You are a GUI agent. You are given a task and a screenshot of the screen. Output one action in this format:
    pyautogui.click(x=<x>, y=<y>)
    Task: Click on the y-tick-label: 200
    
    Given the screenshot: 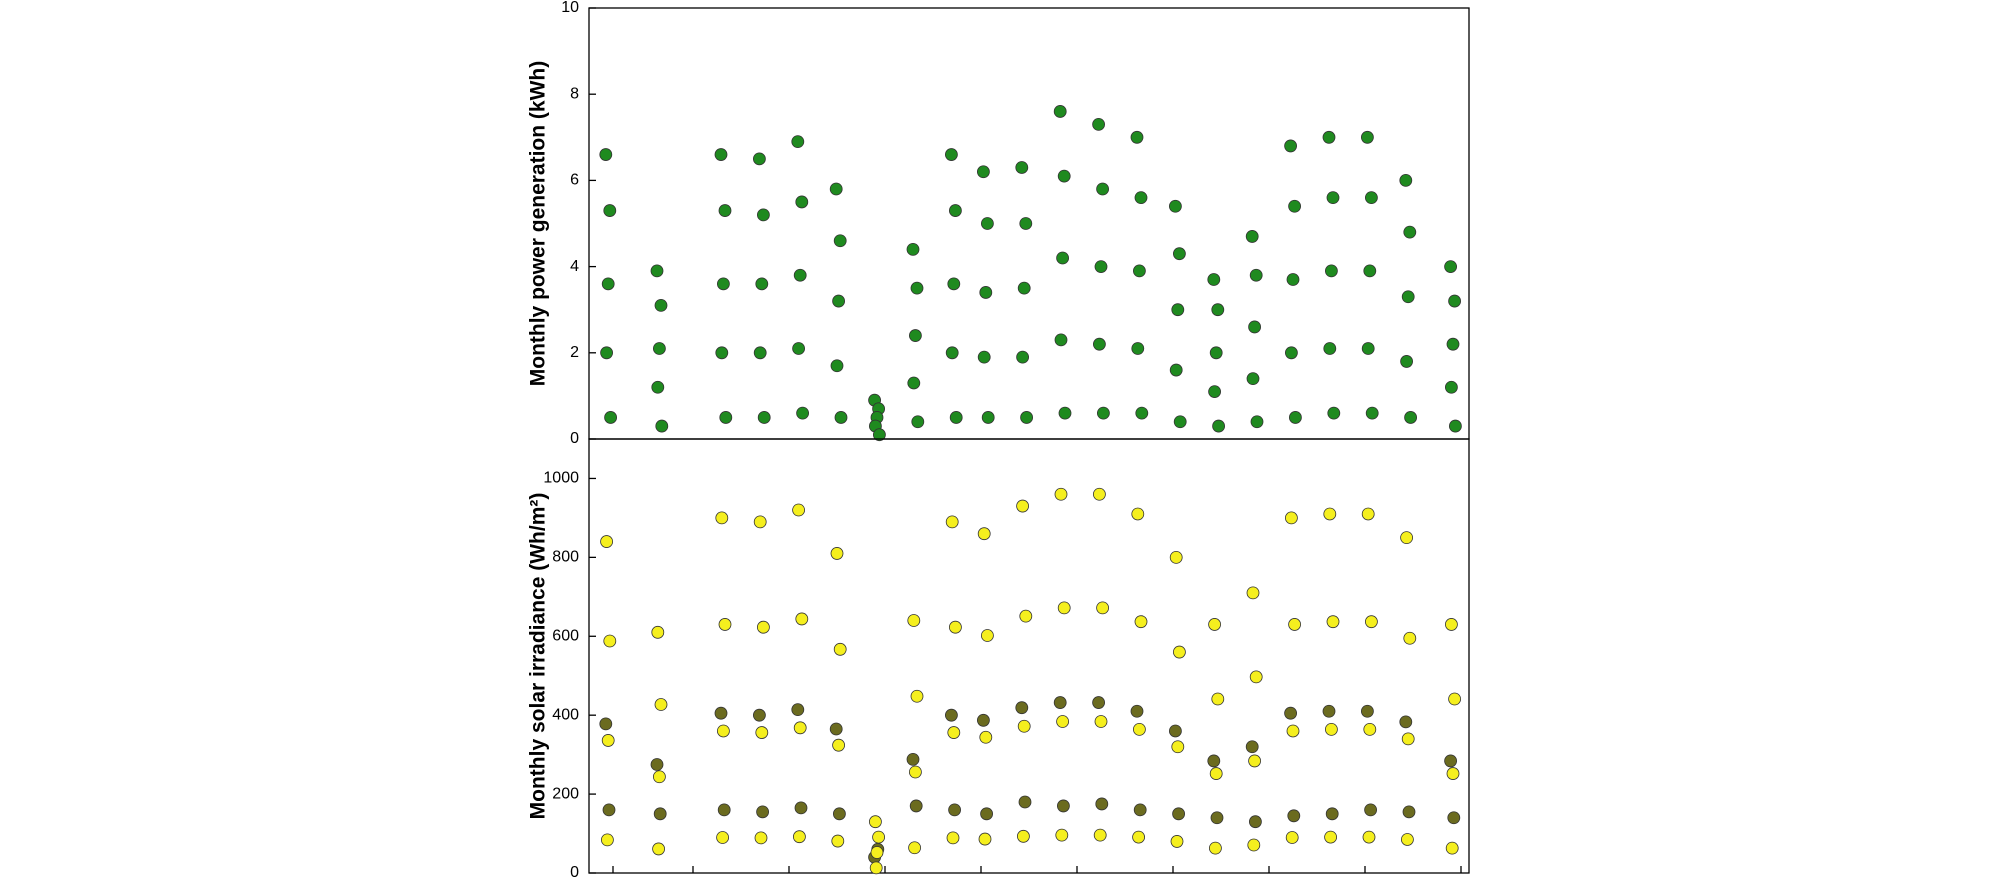 What is the action you would take?
    pyautogui.click(x=565, y=793)
    